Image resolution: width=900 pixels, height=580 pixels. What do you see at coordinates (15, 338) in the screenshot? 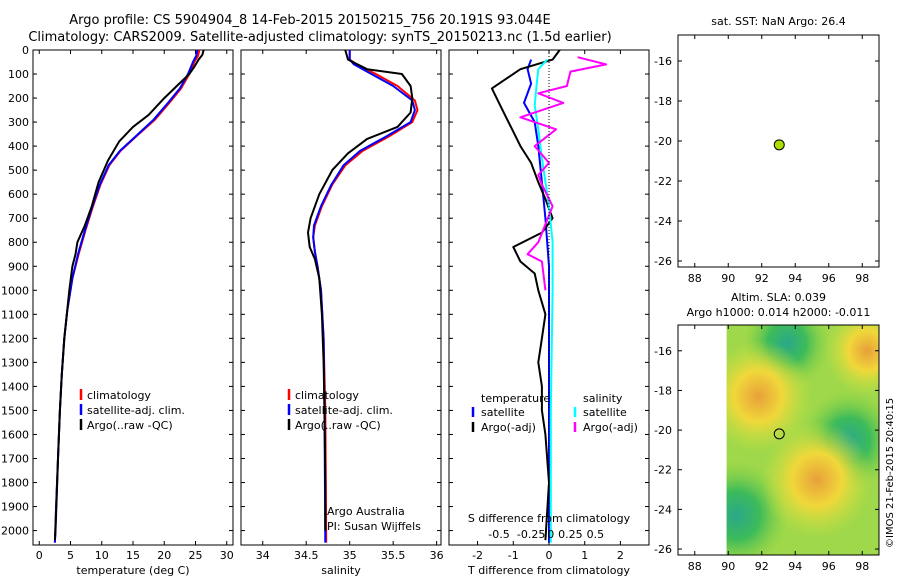
I see `y-tick-label: 1200` at bounding box center [15, 338].